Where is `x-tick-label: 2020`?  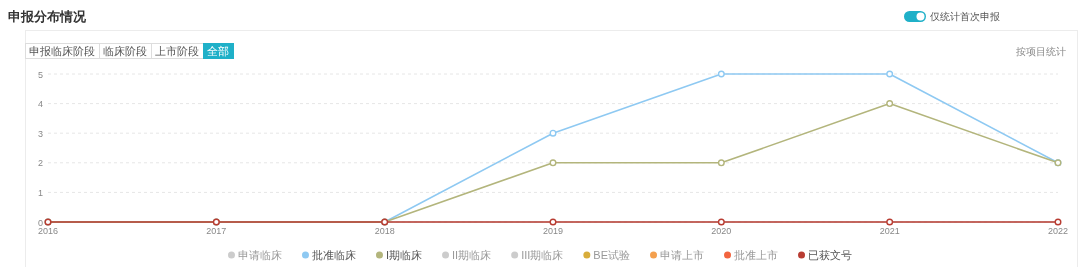 x-tick-label: 2020 is located at coordinates (721, 231).